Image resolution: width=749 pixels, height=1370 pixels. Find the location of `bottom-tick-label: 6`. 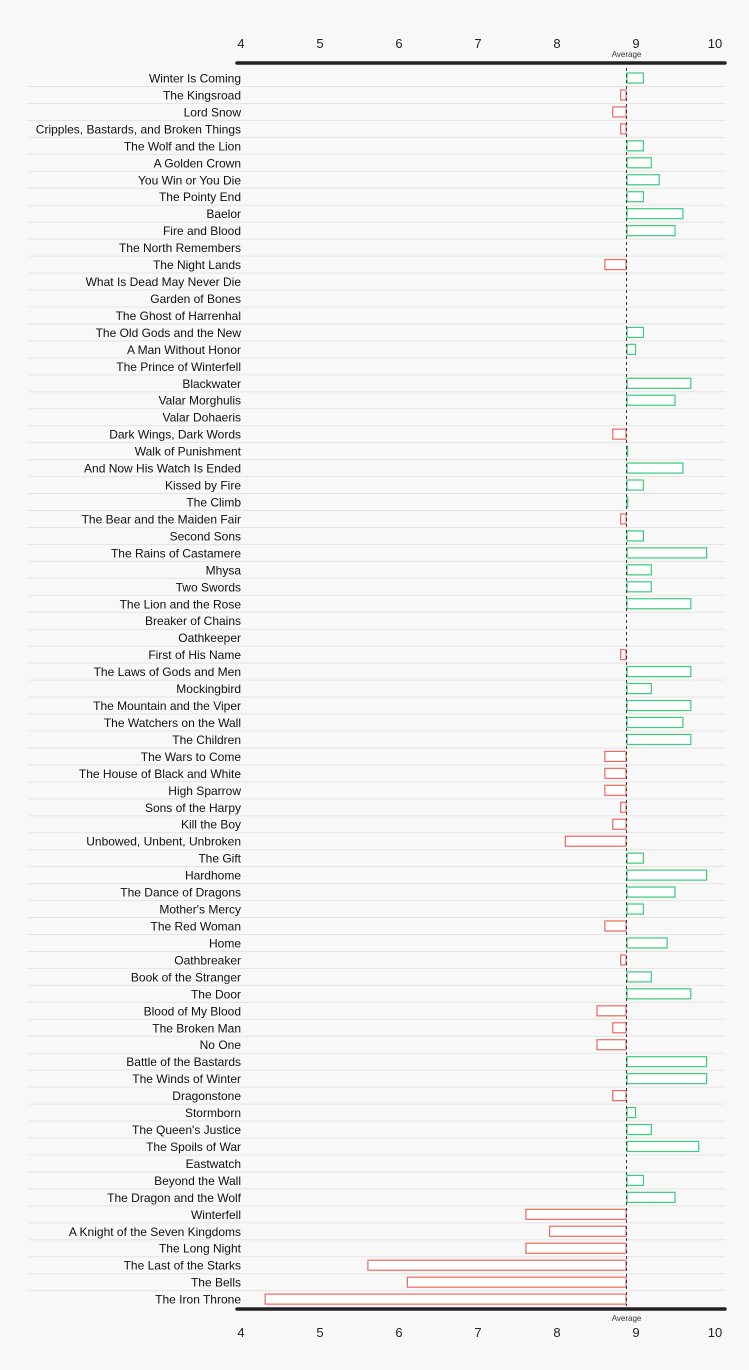

bottom-tick-label: 6 is located at coordinates (398, 1332).